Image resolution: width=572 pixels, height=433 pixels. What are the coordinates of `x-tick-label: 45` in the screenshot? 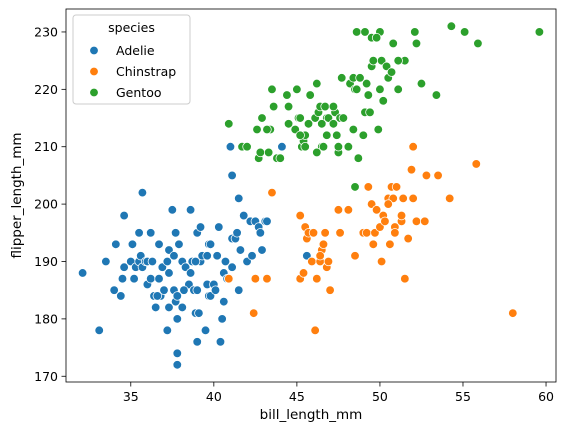 It's located at (297, 396).